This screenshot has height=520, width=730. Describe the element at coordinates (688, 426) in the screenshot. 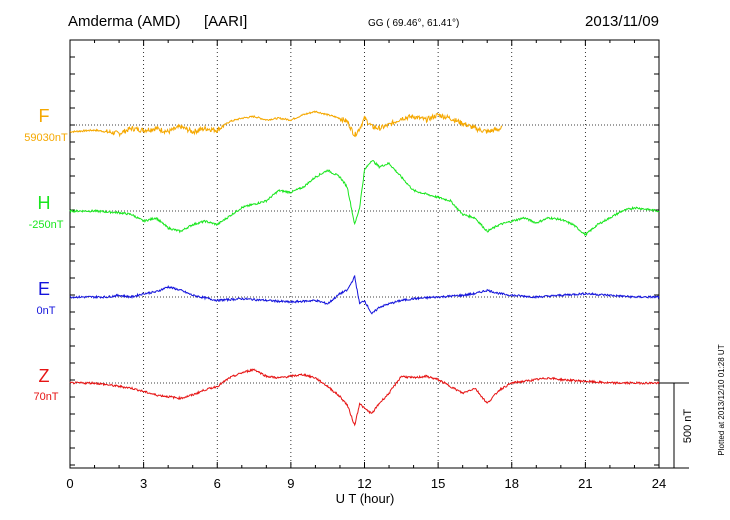

I see `scale-label: 500 nT` at that location.